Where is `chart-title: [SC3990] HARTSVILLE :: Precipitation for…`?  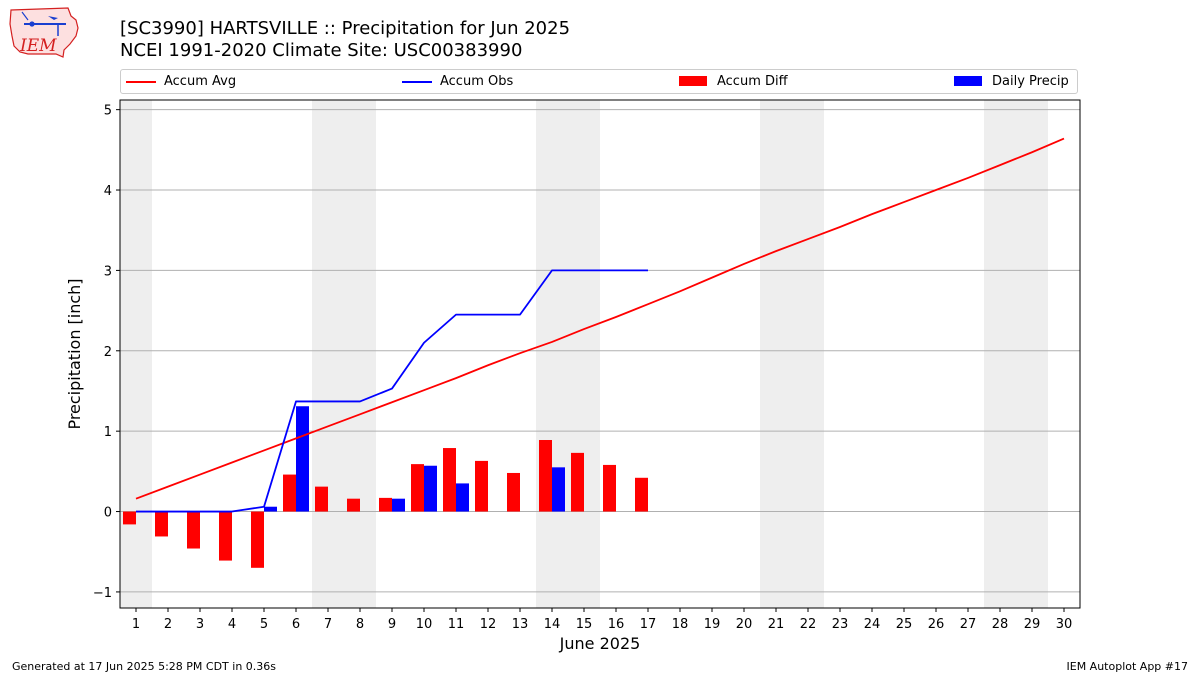
chart-title: [SC3990] HARTSVILLE :: Precipitation for… is located at coordinates (345, 28).